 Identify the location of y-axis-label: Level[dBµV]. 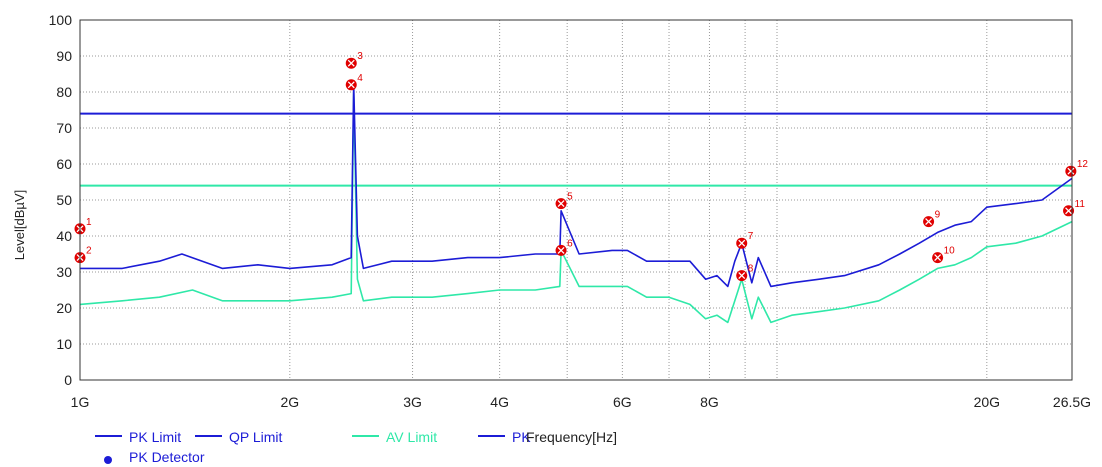
(19, 225).